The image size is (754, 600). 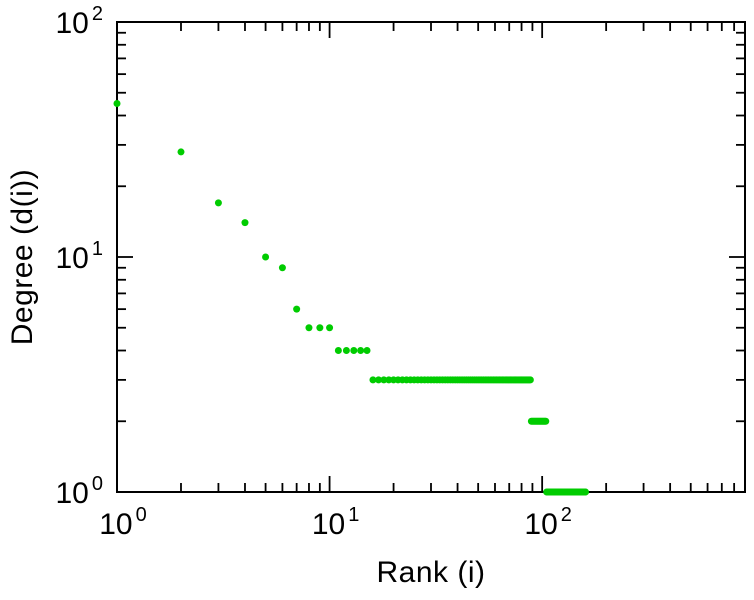 I want to click on x-axis-title: Rank (i), so click(x=431, y=572).